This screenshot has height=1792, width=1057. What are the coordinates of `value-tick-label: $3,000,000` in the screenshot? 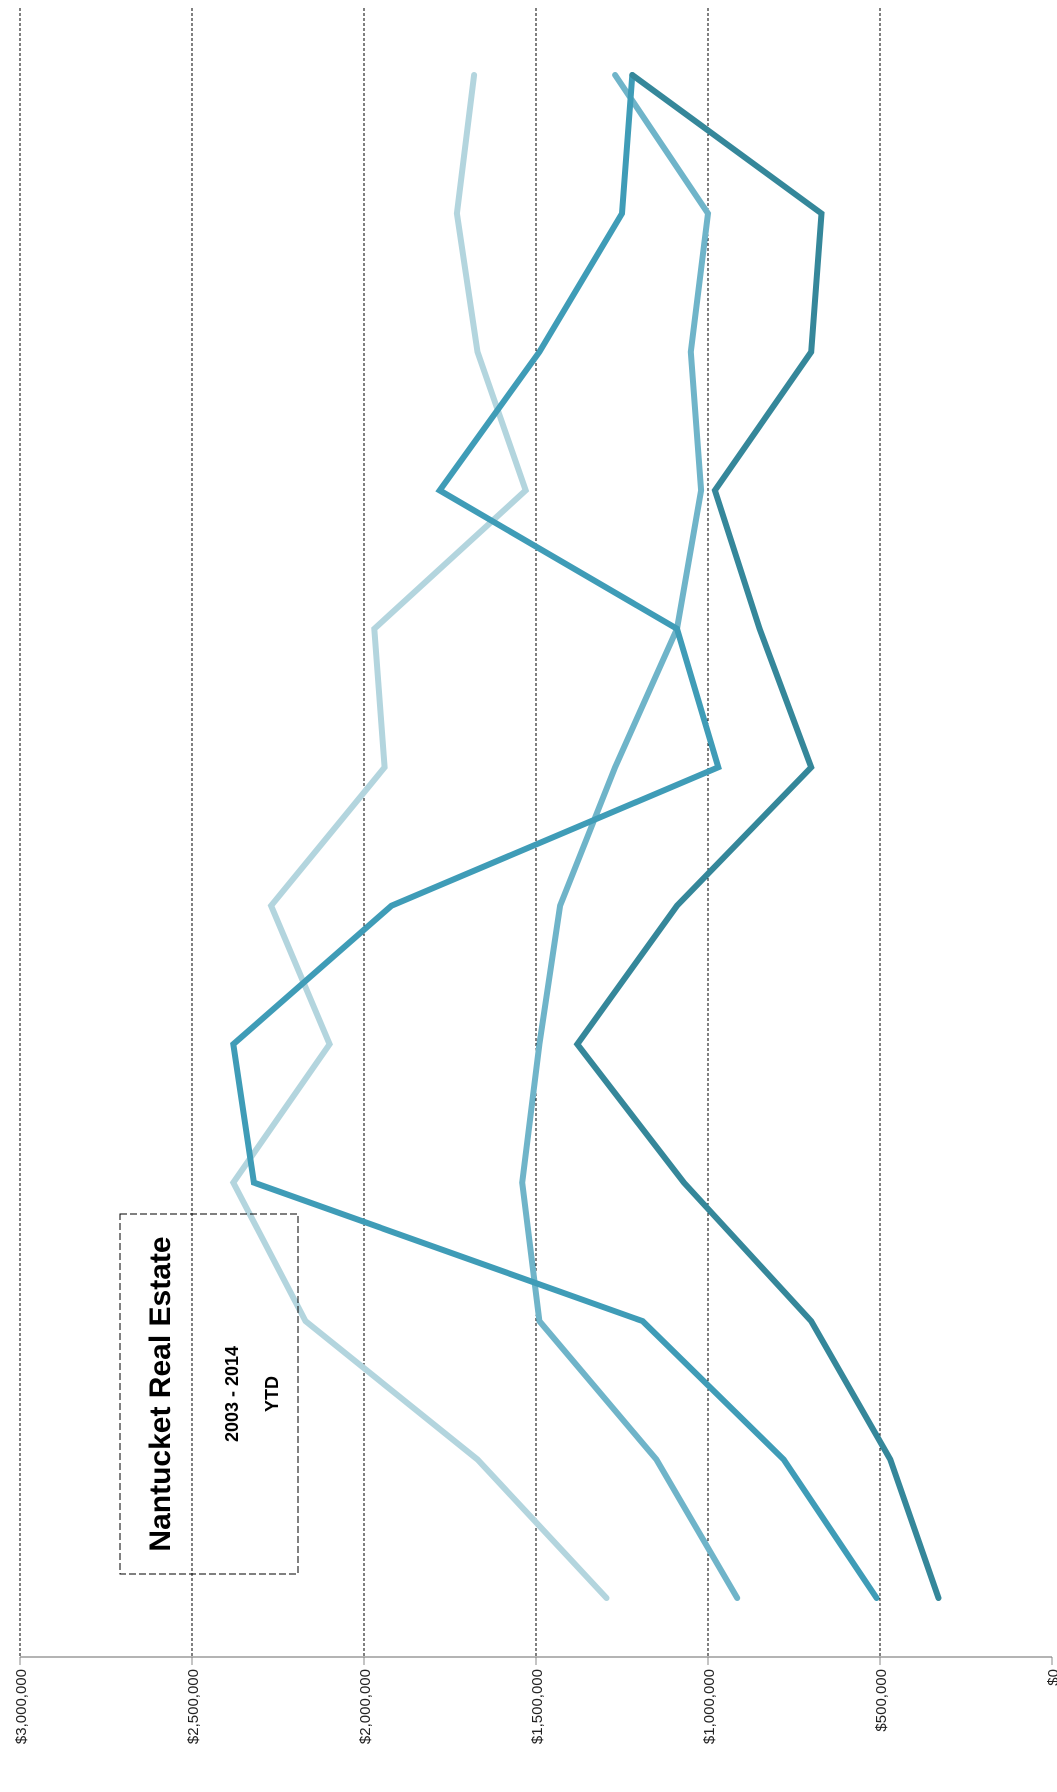 It's located at (21, 1706).